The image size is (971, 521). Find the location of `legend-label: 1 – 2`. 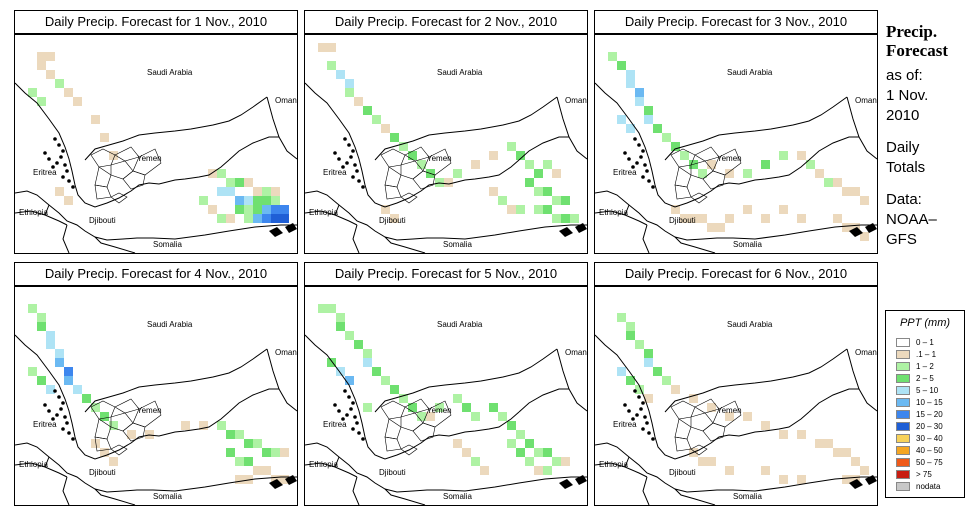

legend-label: 1 – 2 is located at coordinates (925, 366).